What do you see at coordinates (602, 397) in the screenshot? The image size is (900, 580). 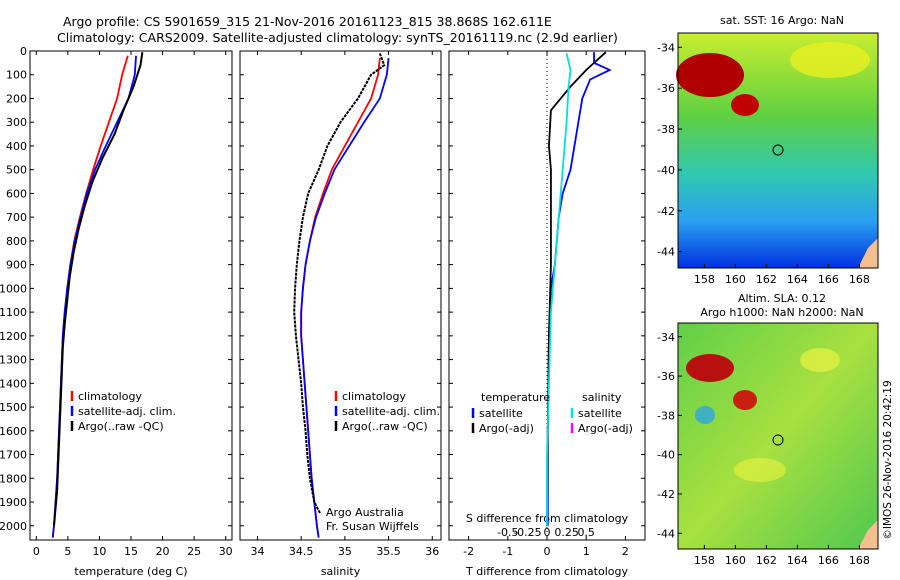 I see `diff-legend-header: salinity` at bounding box center [602, 397].